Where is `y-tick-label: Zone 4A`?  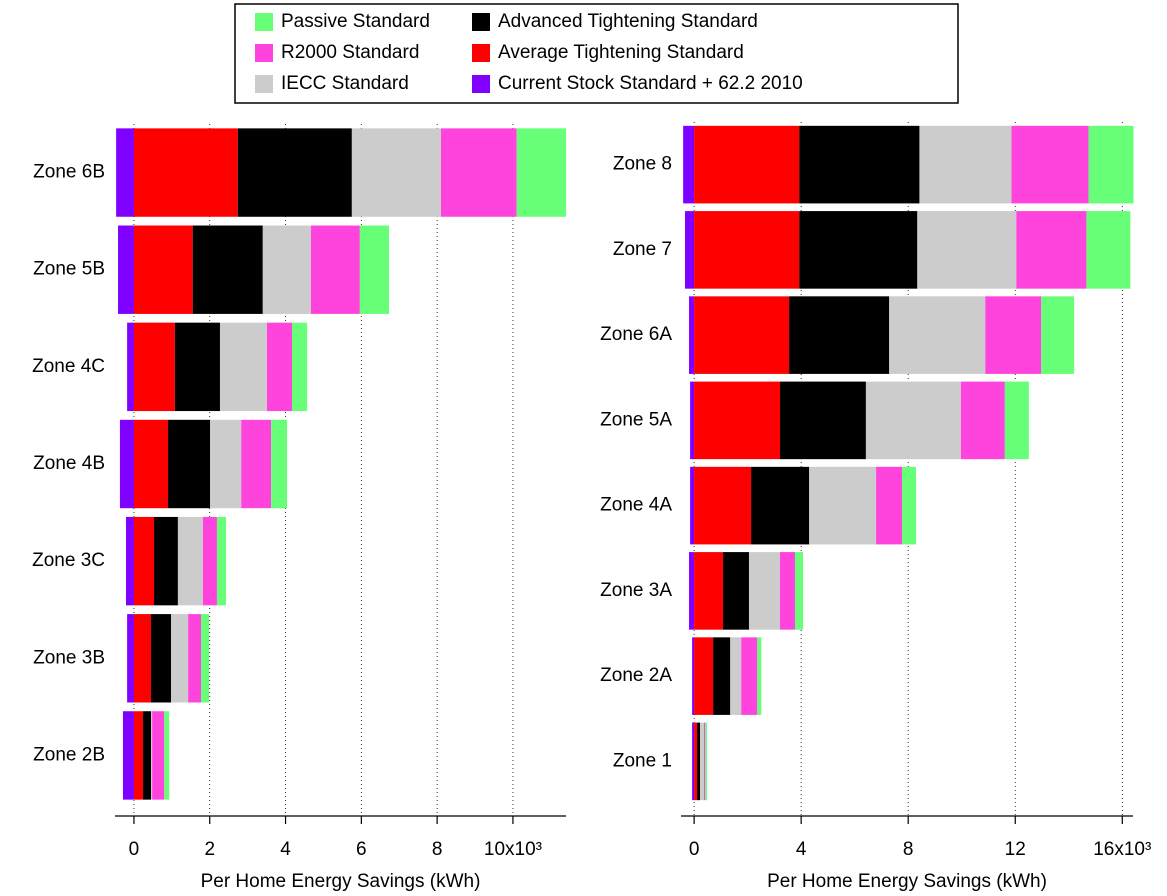
y-tick-label: Zone 4A is located at coordinates (636, 505).